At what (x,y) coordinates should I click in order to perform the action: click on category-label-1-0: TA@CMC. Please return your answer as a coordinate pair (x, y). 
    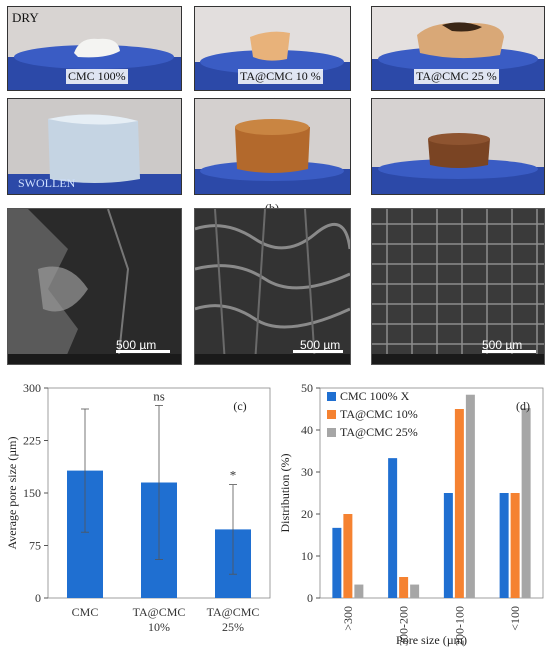
    Looking at the image, I should click on (159, 612).